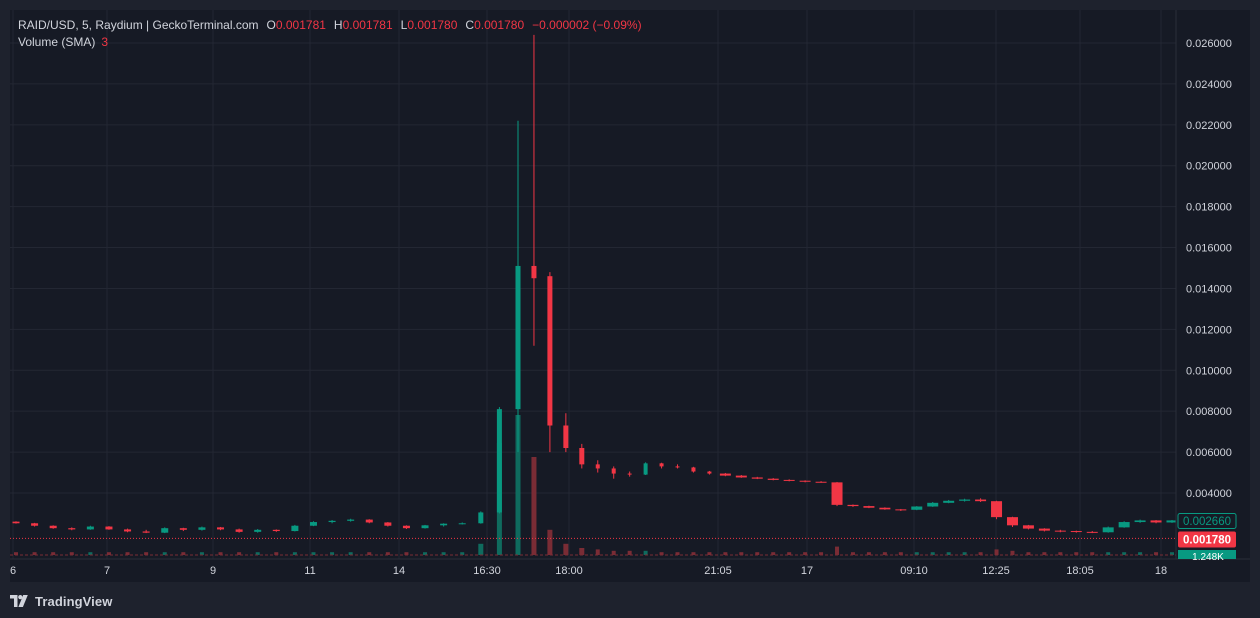 The image size is (1260, 618). What do you see at coordinates (1209, 412) in the screenshot?
I see `price-tick-label: 0.008000` at bounding box center [1209, 412].